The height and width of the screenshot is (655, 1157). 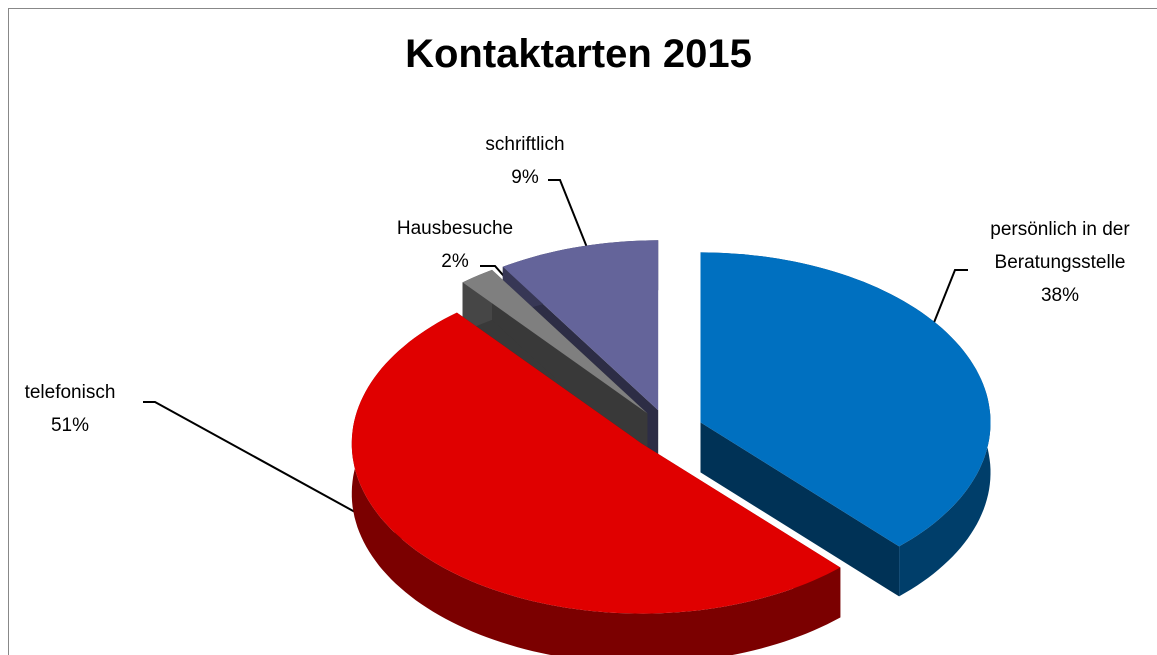 I want to click on value-label: 2%, so click(x=455, y=261).